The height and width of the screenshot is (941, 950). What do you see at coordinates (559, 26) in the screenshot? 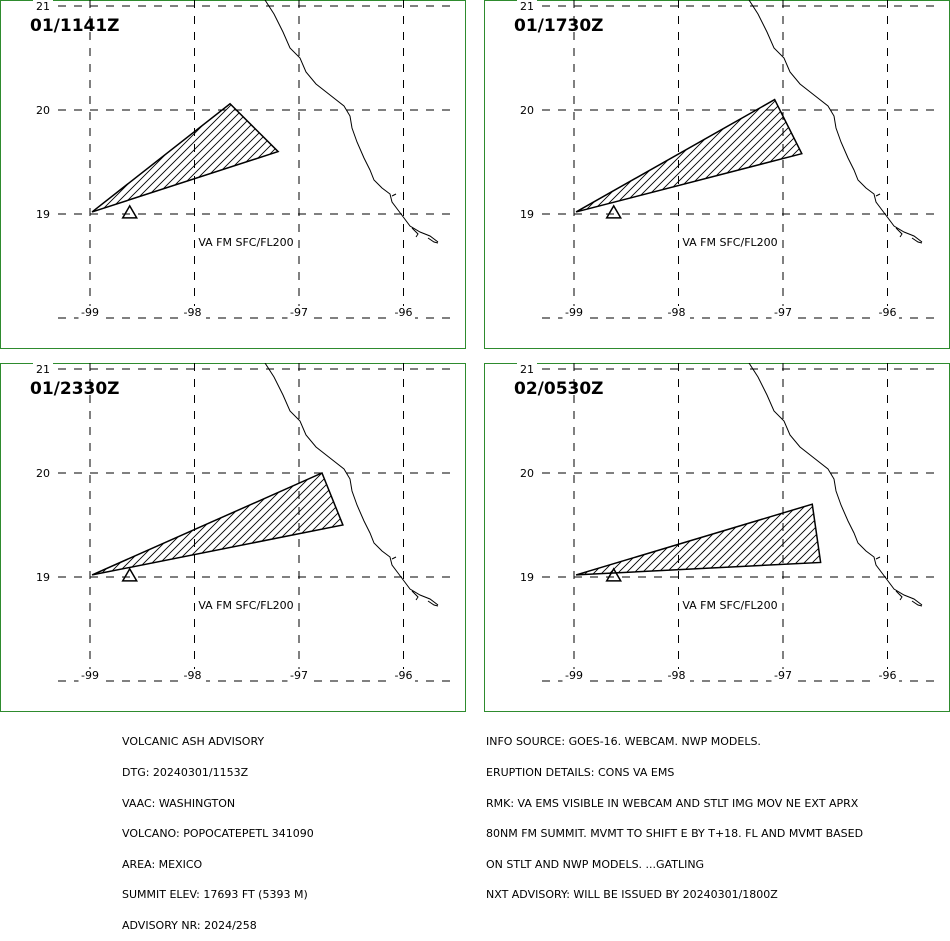
I see `panel-time: 01/1730Z` at bounding box center [559, 26].